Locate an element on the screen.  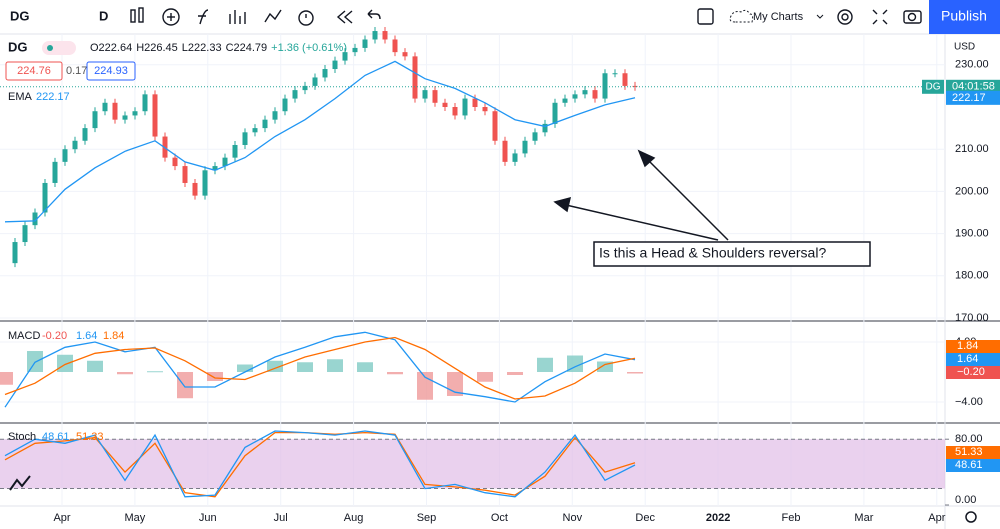
badge is located at coordinates (933, 86).